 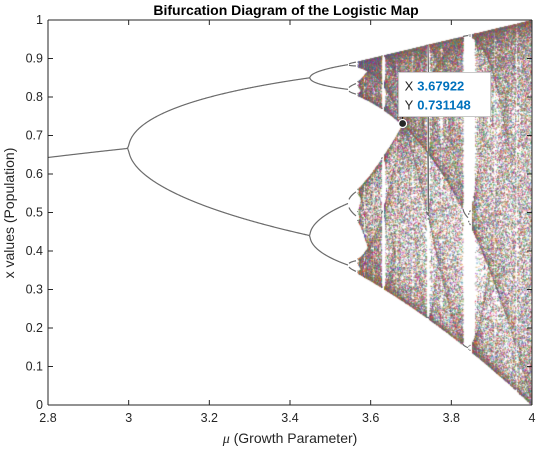 What do you see at coordinates (440, 86) in the screenshot?
I see `datatip-x-value: 3.67922` at bounding box center [440, 86].